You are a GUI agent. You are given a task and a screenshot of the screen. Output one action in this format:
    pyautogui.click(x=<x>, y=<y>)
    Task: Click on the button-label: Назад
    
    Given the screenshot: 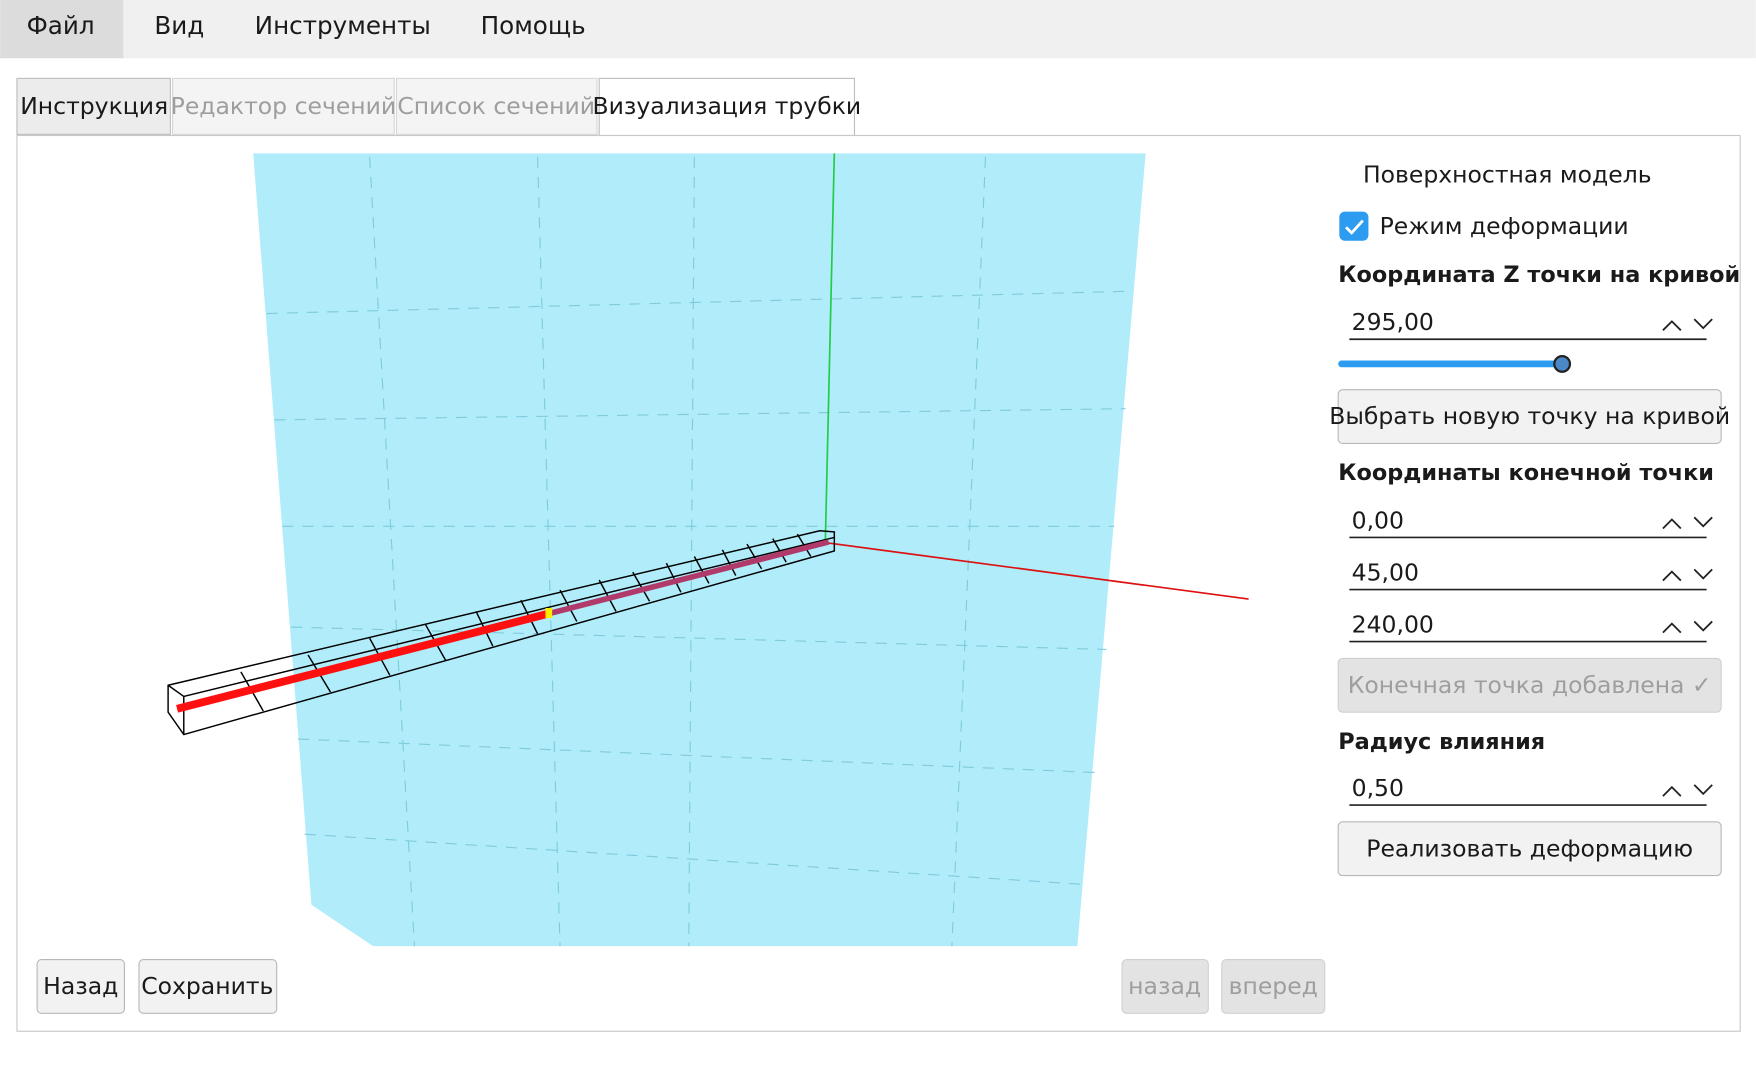 What is the action you would take?
    pyautogui.click(x=80, y=986)
    